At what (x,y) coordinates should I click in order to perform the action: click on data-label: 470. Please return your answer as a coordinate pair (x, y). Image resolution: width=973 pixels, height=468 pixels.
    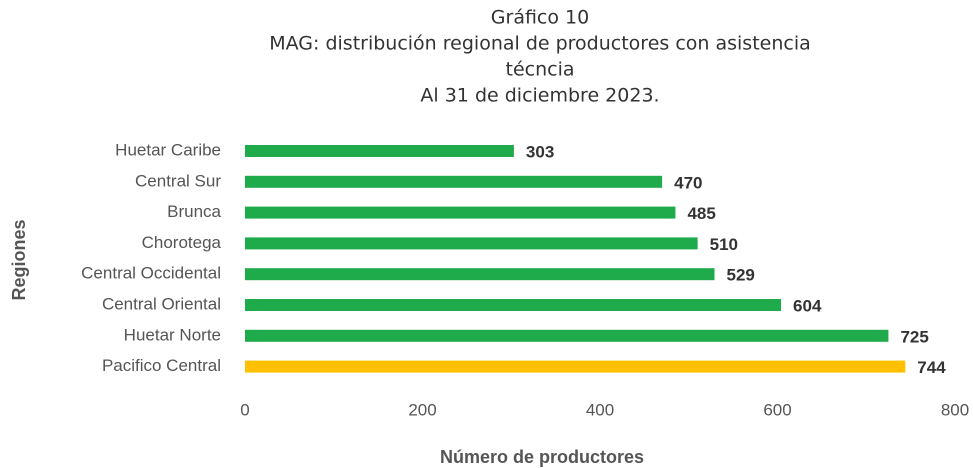
    Looking at the image, I should click on (688, 182).